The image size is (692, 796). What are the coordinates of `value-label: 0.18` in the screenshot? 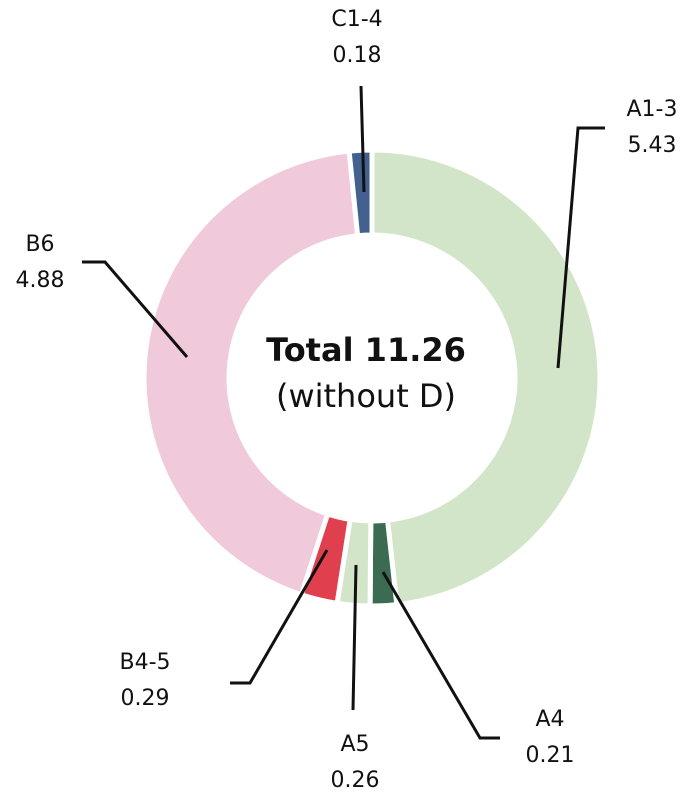 It's located at (357, 55).